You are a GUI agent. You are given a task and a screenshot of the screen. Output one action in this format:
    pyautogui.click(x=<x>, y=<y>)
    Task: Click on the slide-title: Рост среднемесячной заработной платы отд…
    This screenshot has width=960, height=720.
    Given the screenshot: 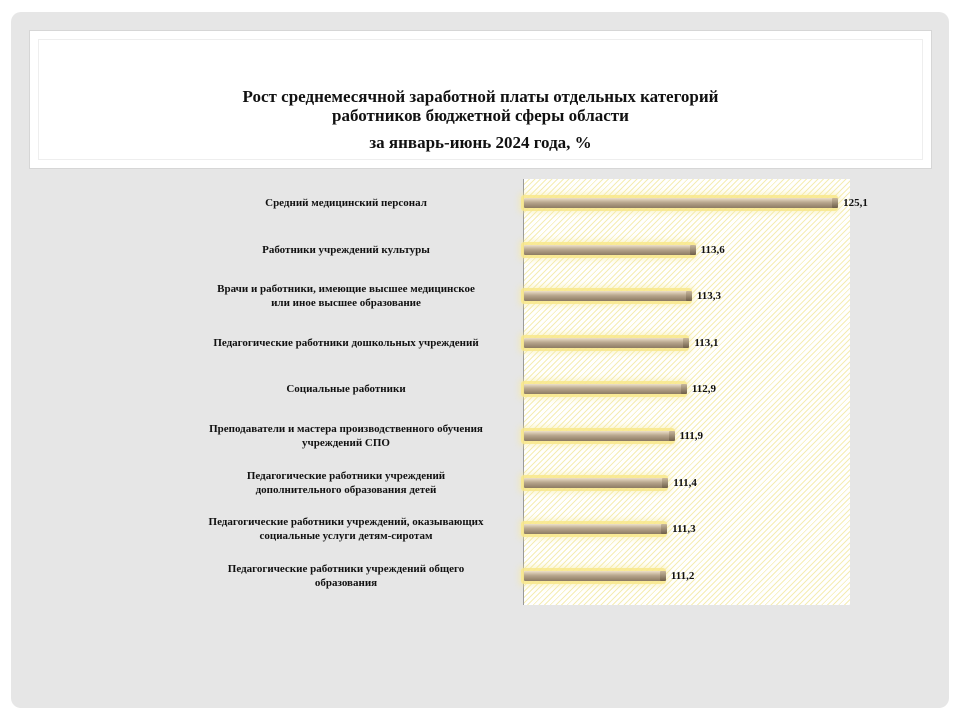 What is the action you would take?
    pyautogui.click(x=480, y=119)
    